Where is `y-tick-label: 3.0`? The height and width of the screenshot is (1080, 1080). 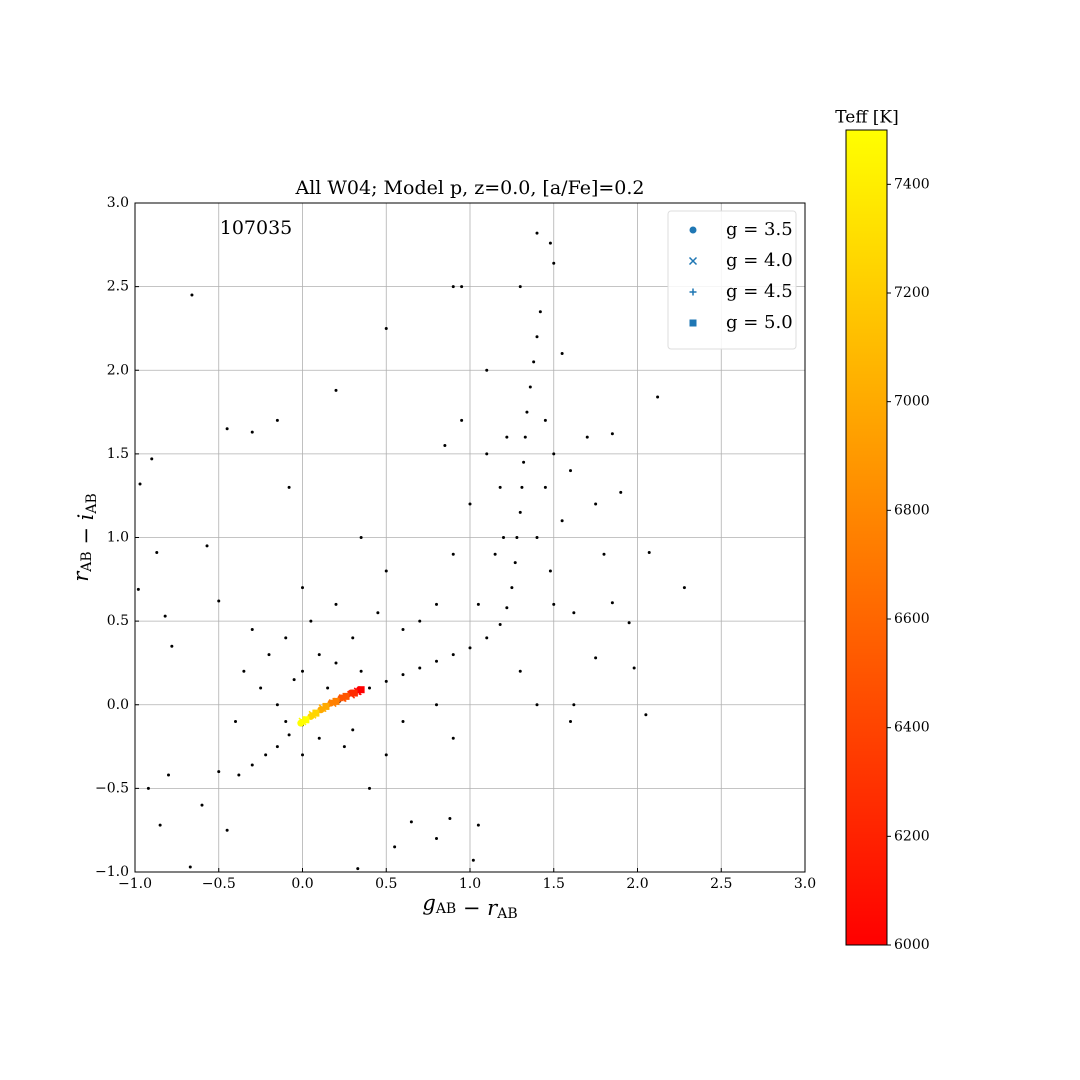
y-tick-label: 3.0 is located at coordinates (118, 203).